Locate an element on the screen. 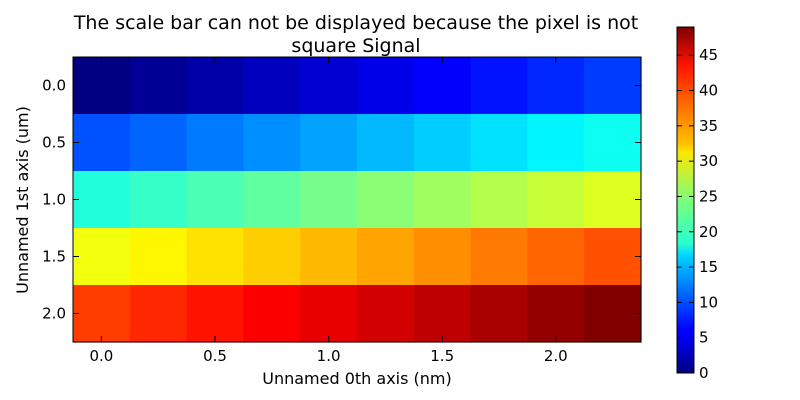  colorbar-tick-label: 45 is located at coordinates (708, 55).